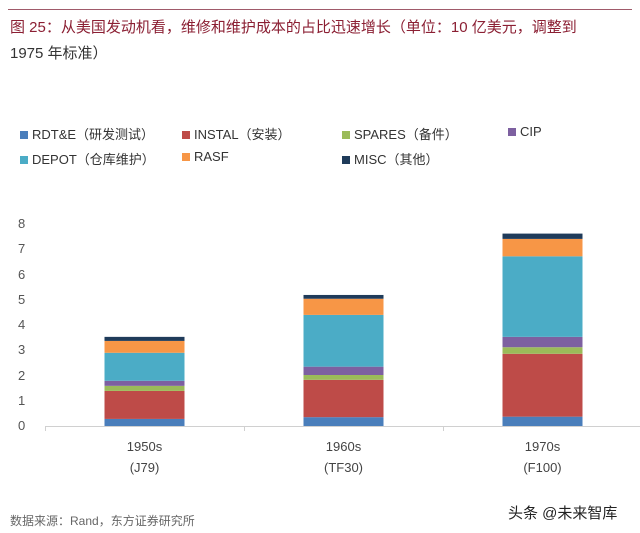 Image resolution: width=640 pixels, height=533 pixels. I want to click on top-rule, so click(320, 9).